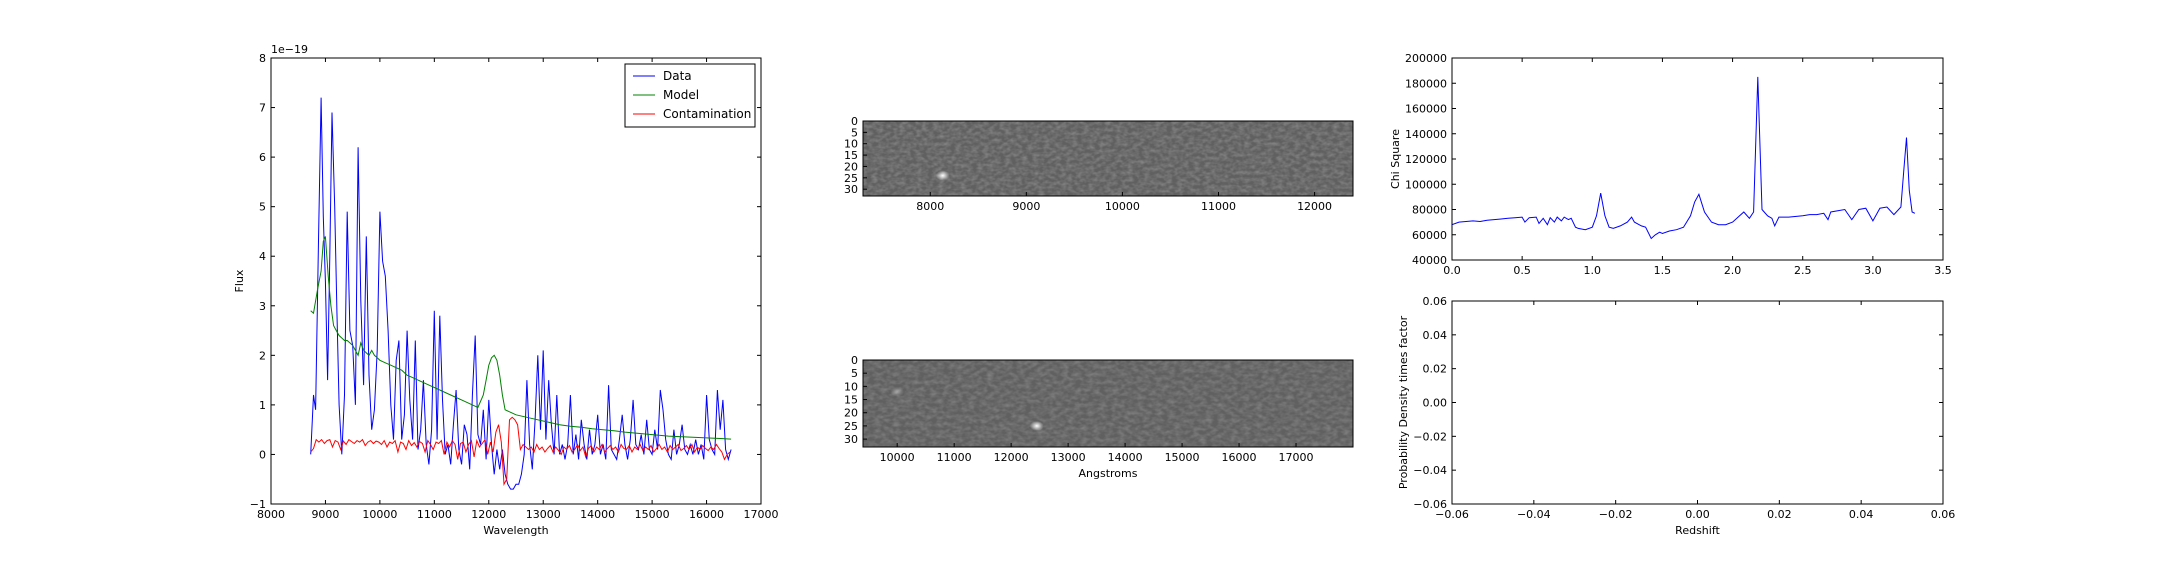 The image size is (2160, 576). I want to click on legend-label-data: Data, so click(677, 76).